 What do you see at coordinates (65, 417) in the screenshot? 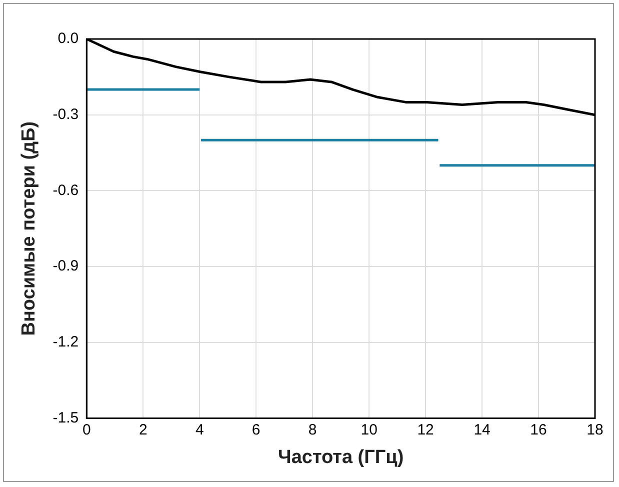
I see `y-tick-label: -1.5` at bounding box center [65, 417].